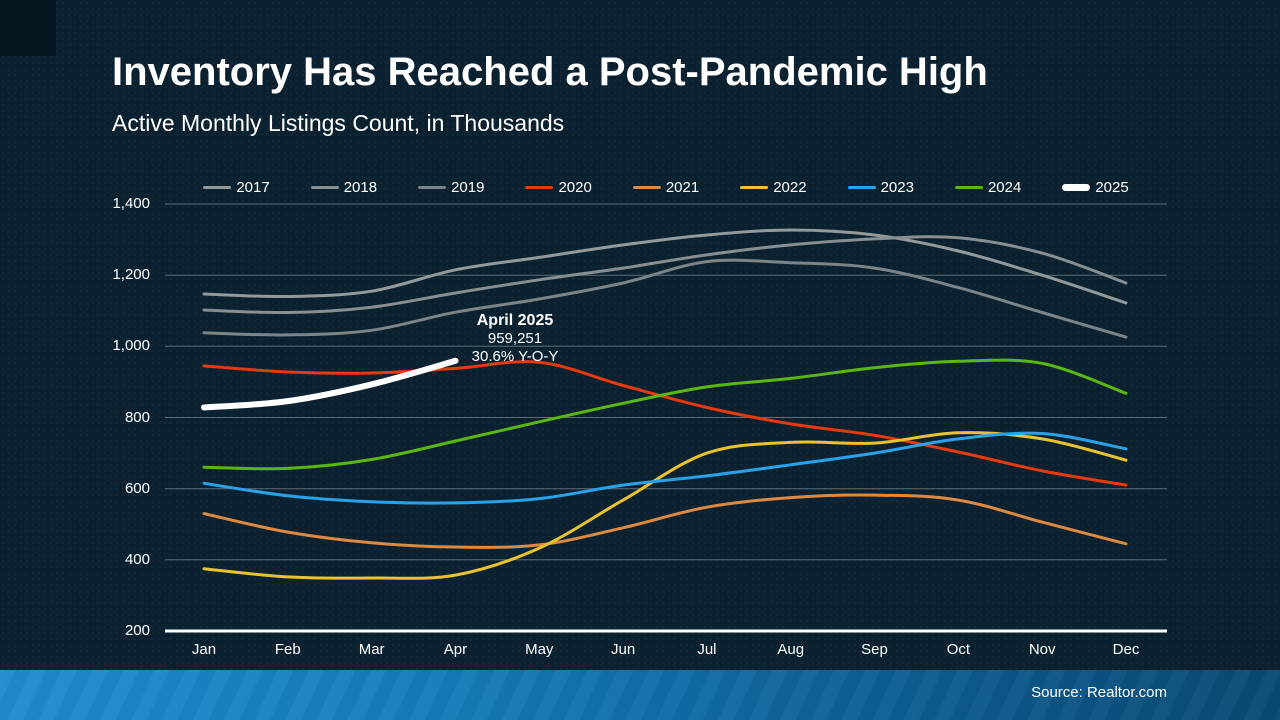  I want to click on series-line-2018, so click(665, 275).